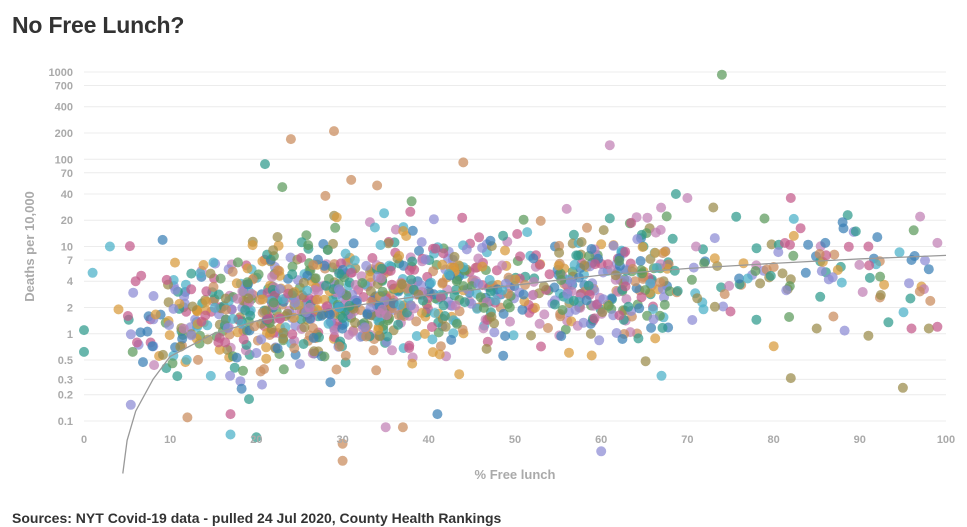 The image size is (967, 527). I want to click on x-tick-label: 0, so click(84, 440).